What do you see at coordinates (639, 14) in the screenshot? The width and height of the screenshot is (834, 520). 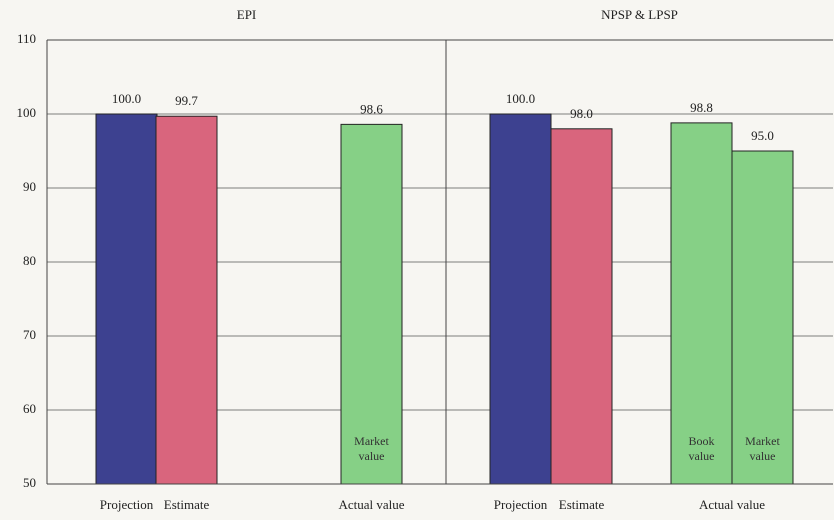 I see `panel-title: NPSP & LPSP` at bounding box center [639, 14].